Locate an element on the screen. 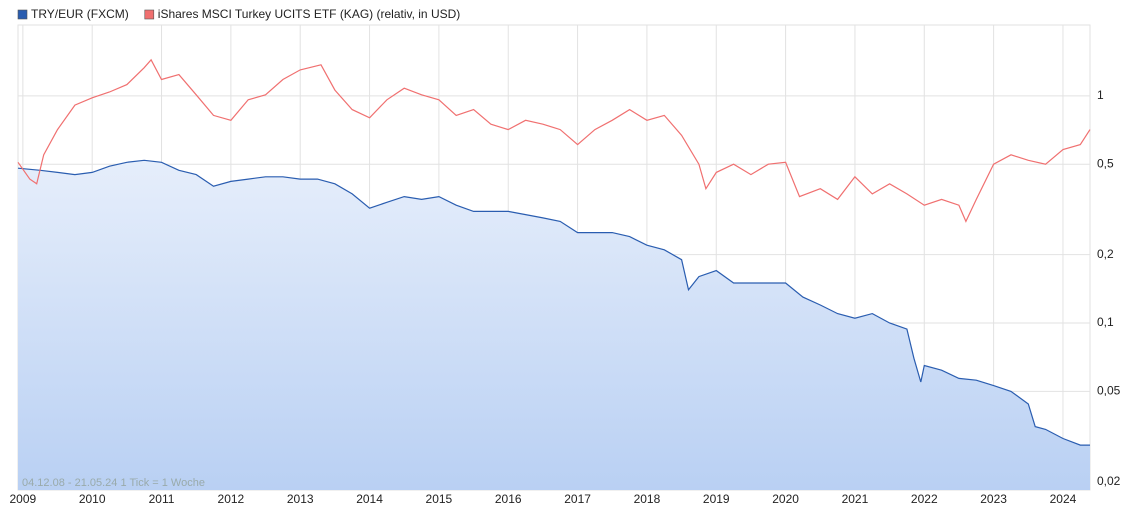  x-tick-label: 2018 is located at coordinates (647, 499).